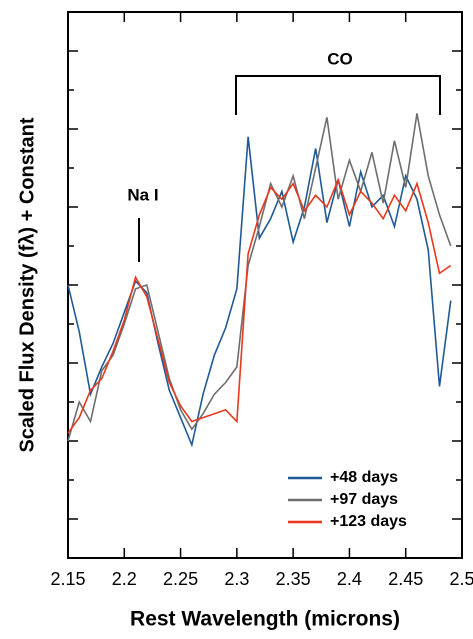 The height and width of the screenshot is (639, 473). Describe the element at coordinates (27, 284) in the screenshot. I see `y-axis-label: Scaled Flux Density (fλ) + Constant` at that location.